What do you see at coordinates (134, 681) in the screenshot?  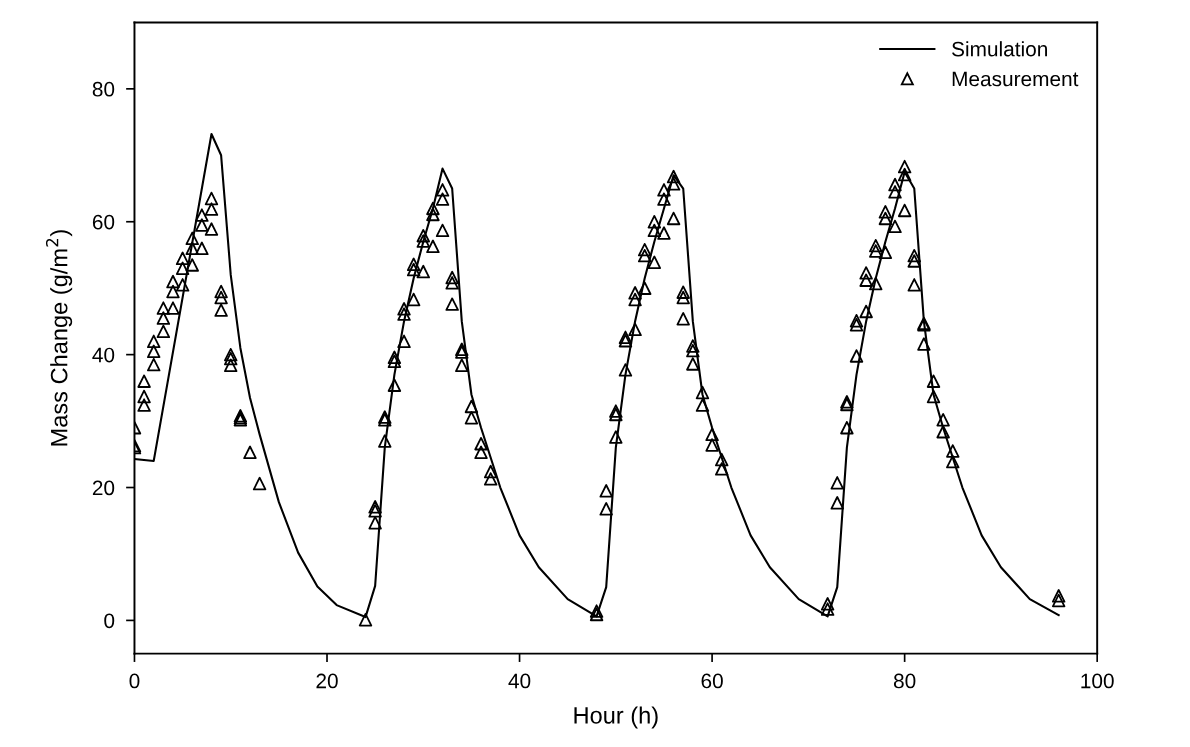 I see `x-tick-label: 0` at bounding box center [134, 681].